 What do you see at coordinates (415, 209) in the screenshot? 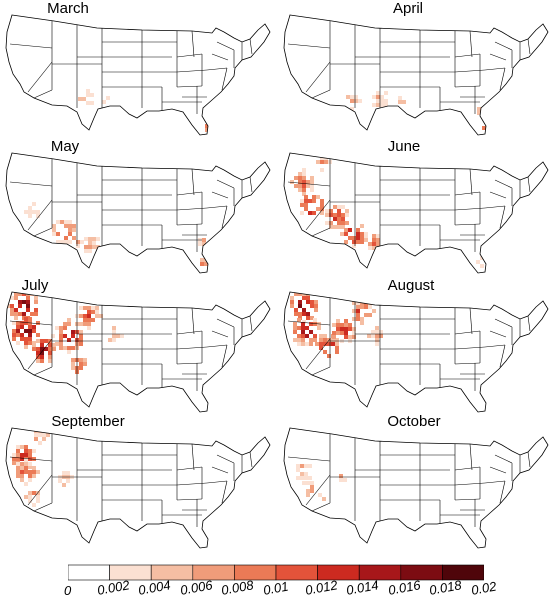
I see `map-panel-june: June` at bounding box center [415, 209].